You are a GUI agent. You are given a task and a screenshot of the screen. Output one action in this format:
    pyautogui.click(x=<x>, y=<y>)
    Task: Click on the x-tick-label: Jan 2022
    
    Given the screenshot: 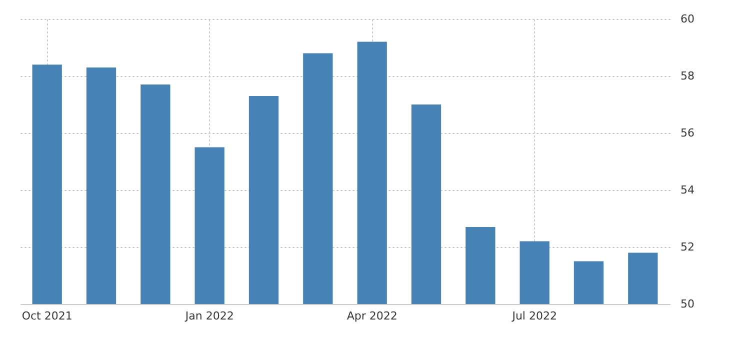 What is the action you would take?
    pyautogui.click(x=209, y=316)
    